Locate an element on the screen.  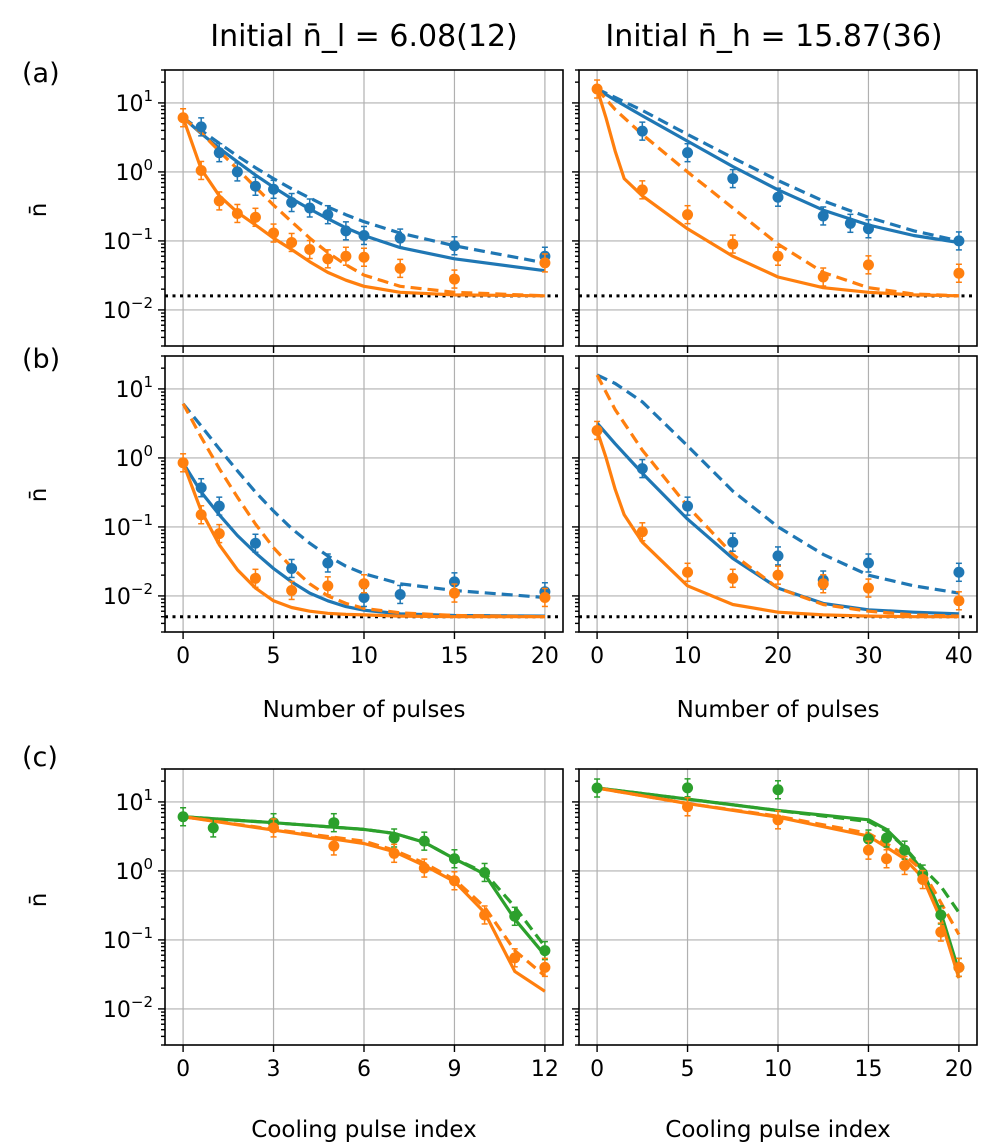
x-tick-label: 3 is located at coordinates (274, 1069).